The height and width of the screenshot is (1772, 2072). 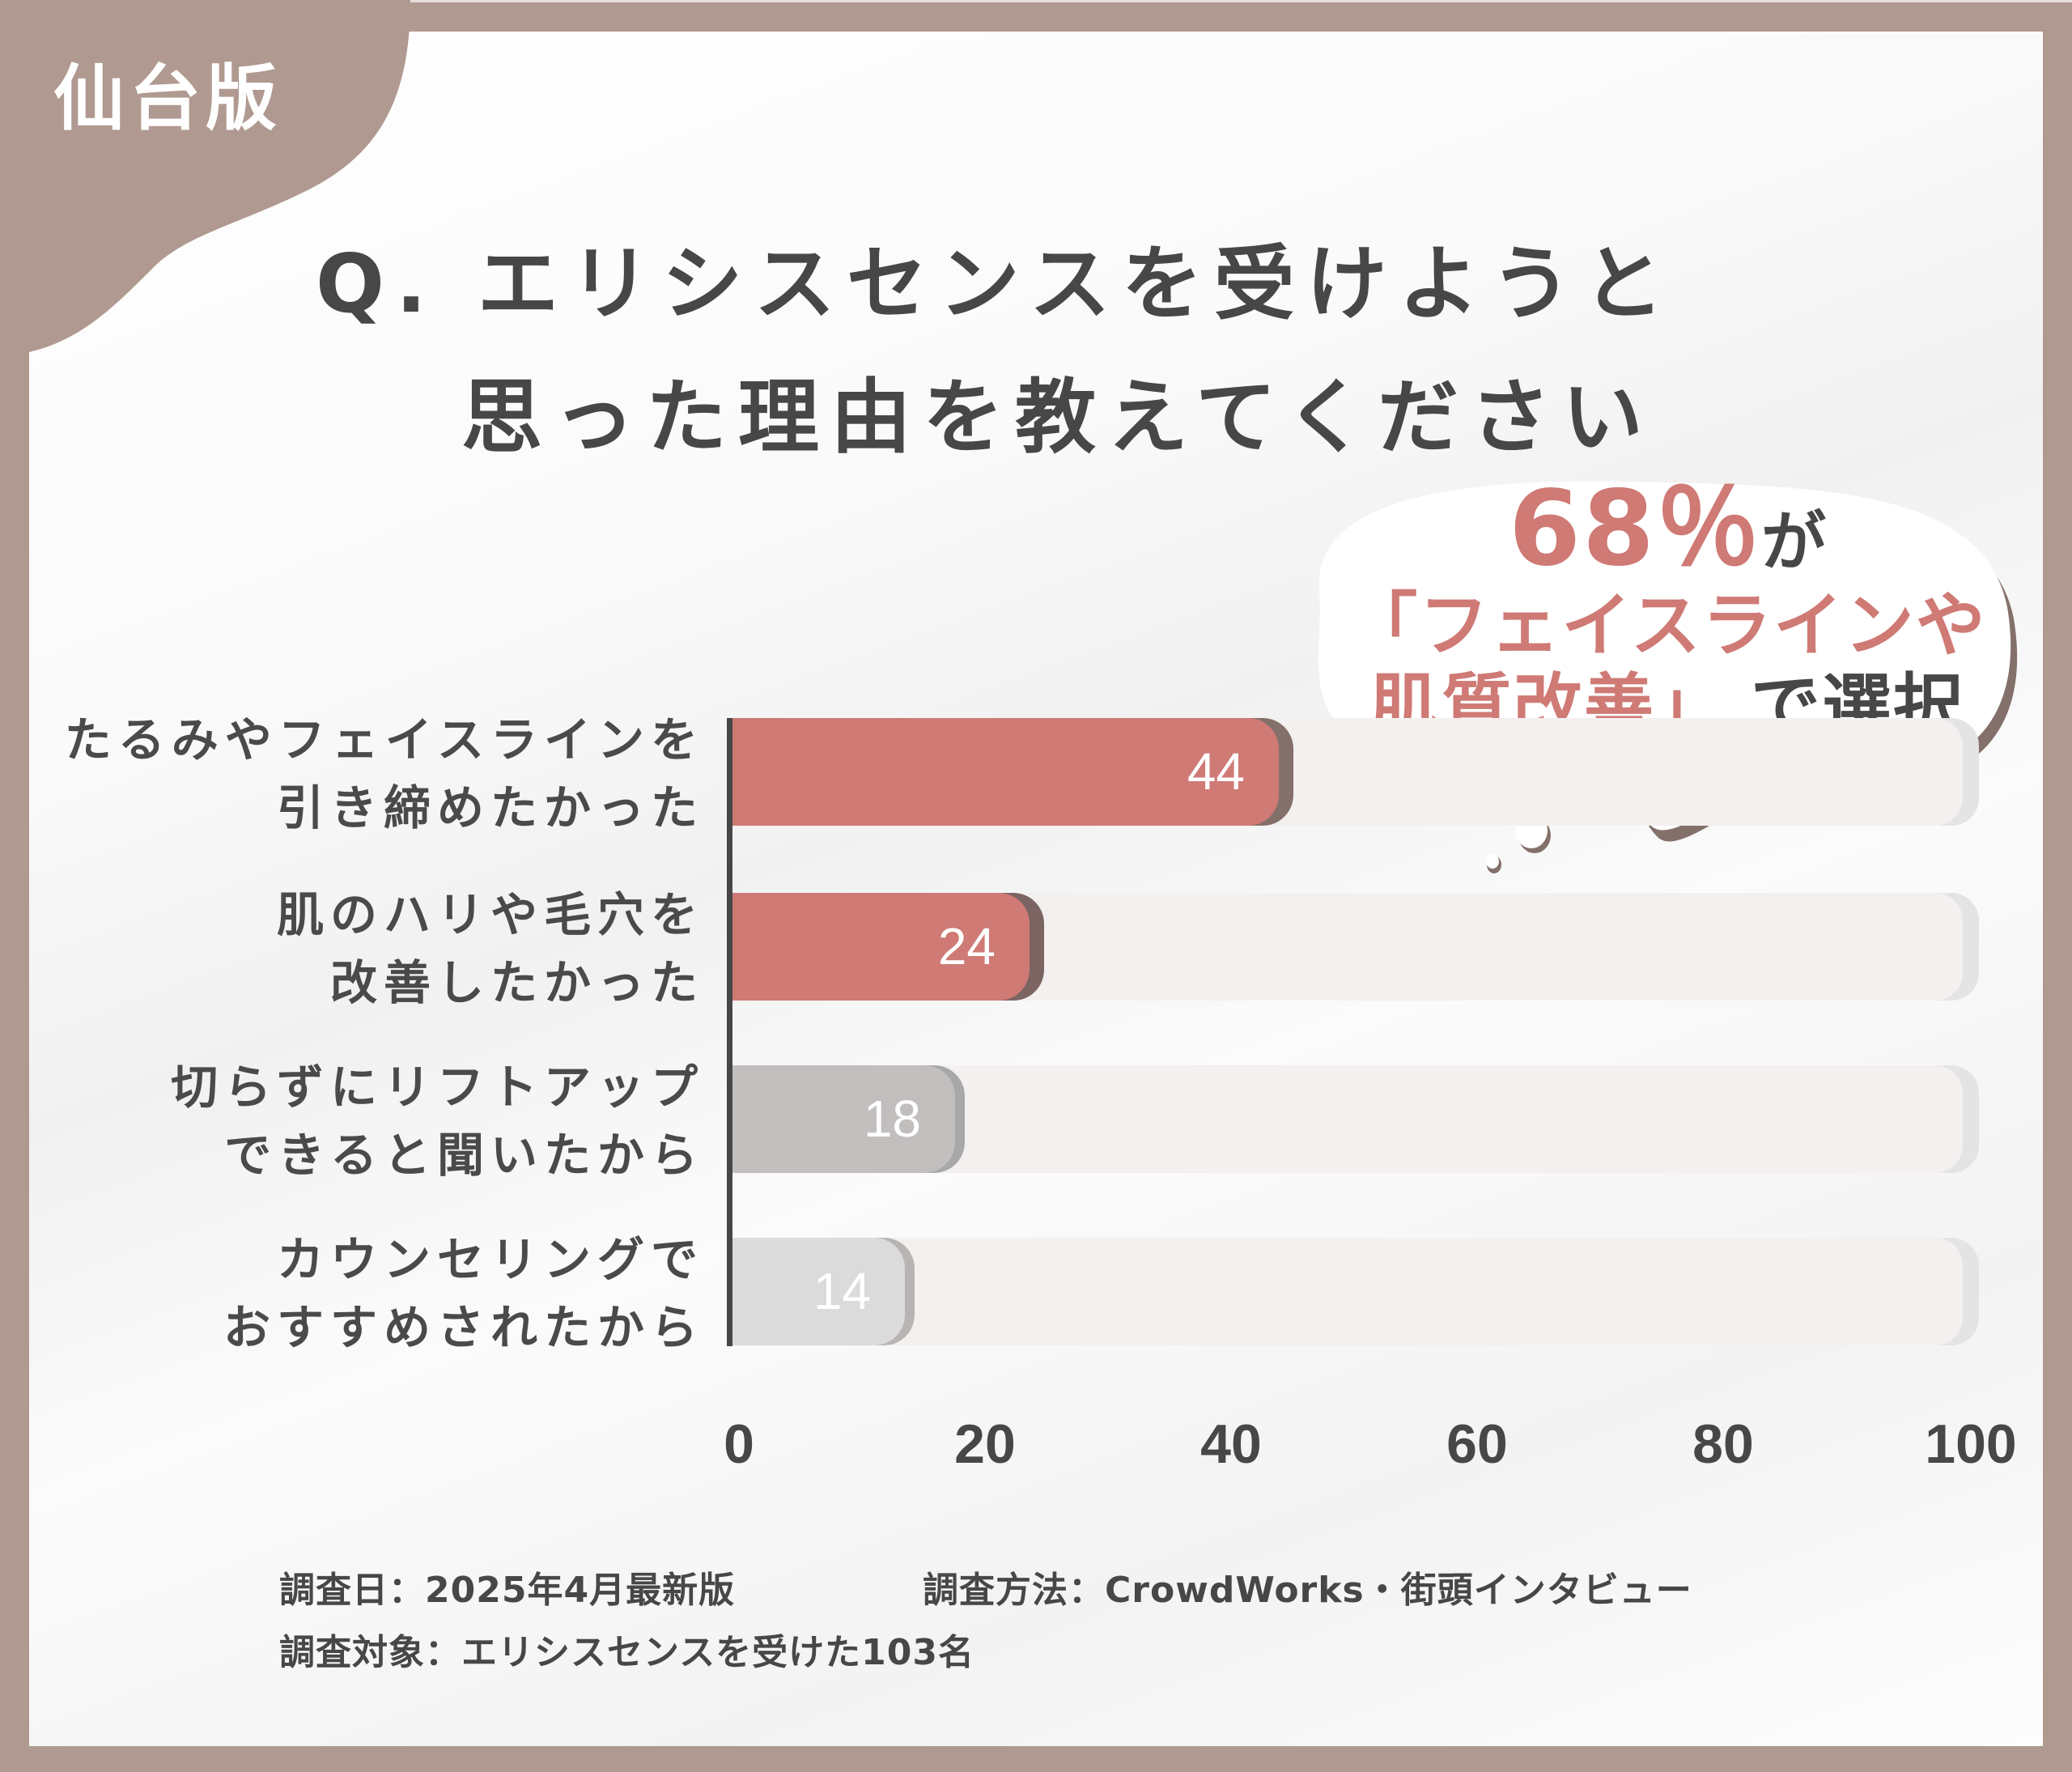 I want to click on bar-value: 14, so click(x=842, y=1291).